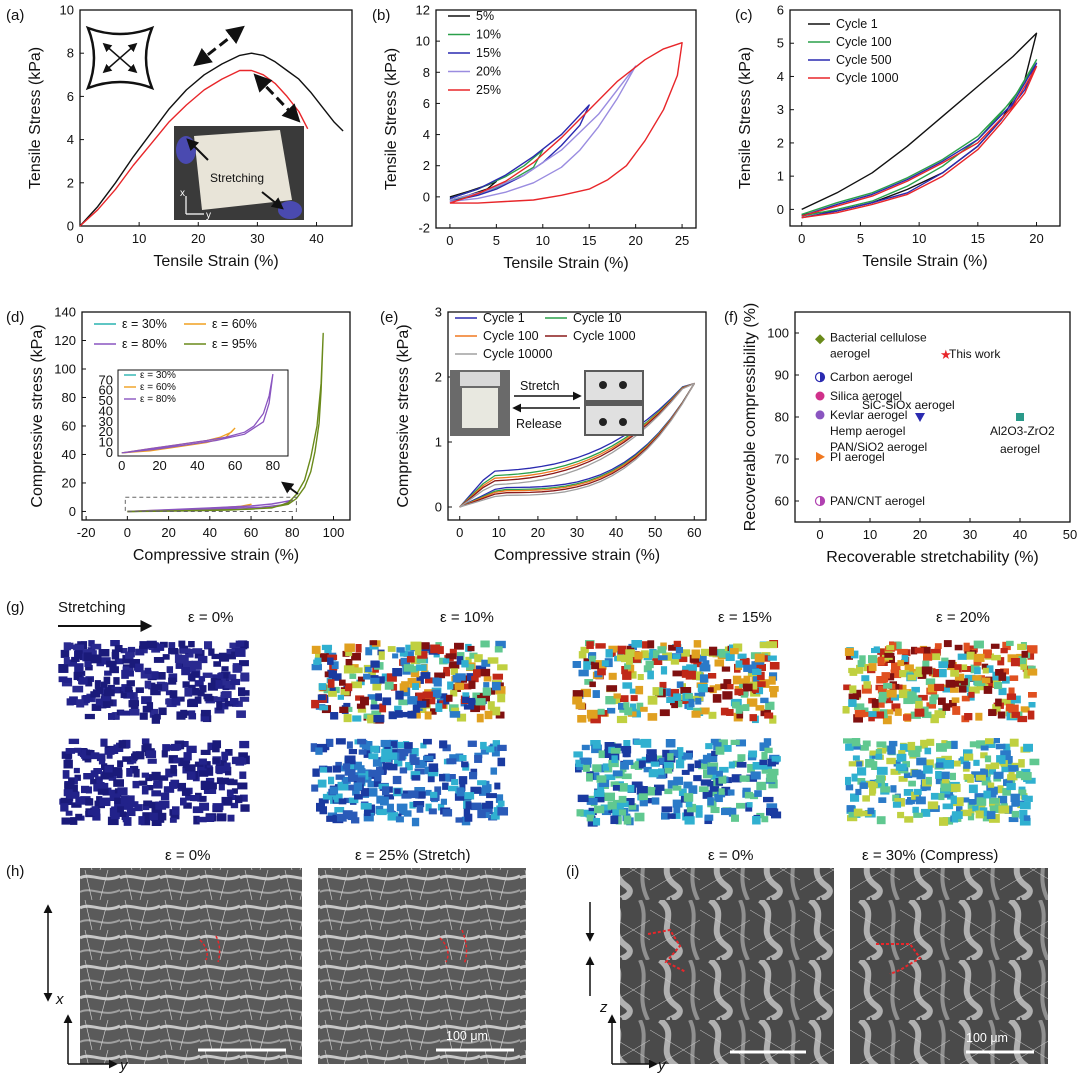  I want to click on inset-x-tick-label: 40, so click(197, 465).